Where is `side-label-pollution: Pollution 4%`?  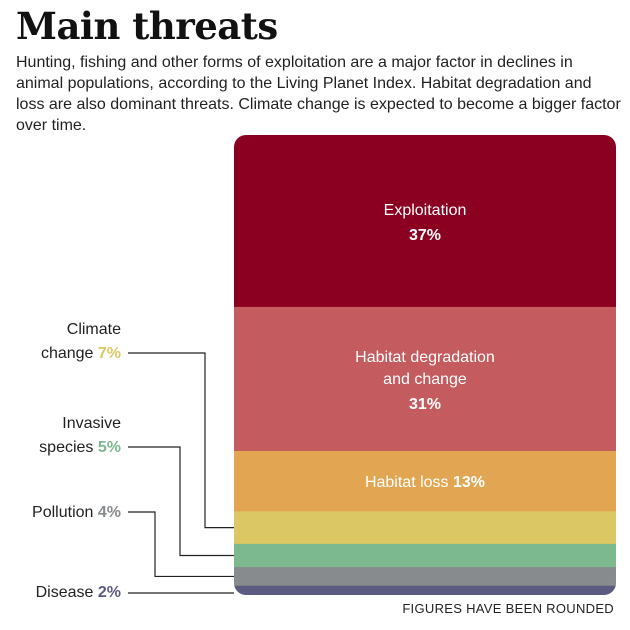
side-label-pollution: Pollution 4% is located at coordinates (76, 512).